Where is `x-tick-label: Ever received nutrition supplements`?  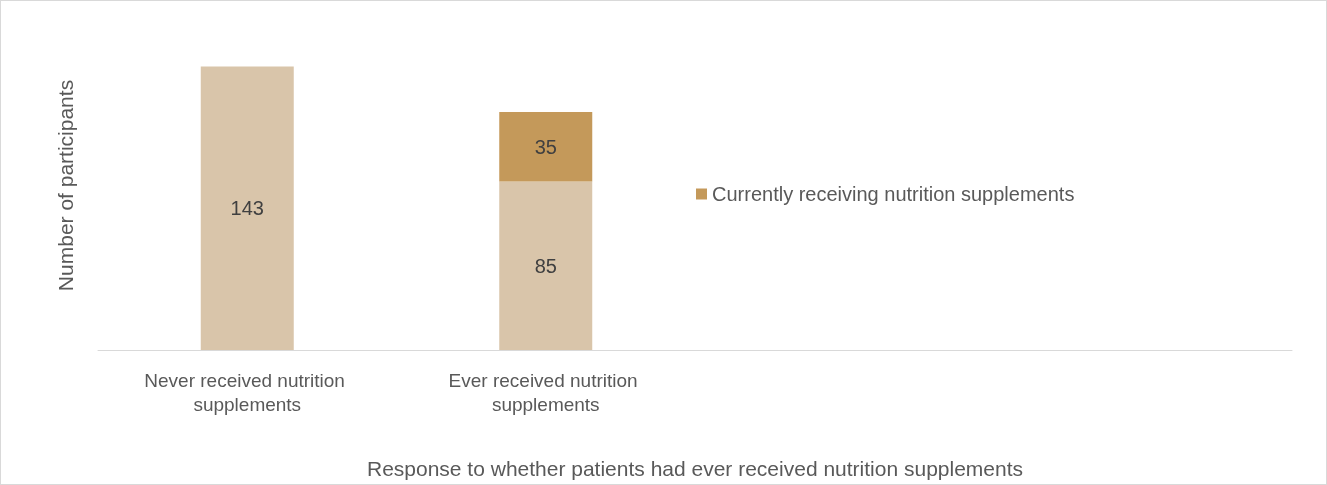
x-tick-label: Ever received nutrition supplements is located at coordinates (545, 392).